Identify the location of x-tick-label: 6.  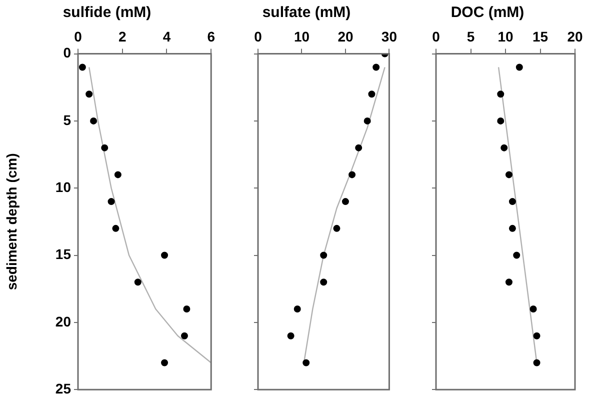
(211, 36).